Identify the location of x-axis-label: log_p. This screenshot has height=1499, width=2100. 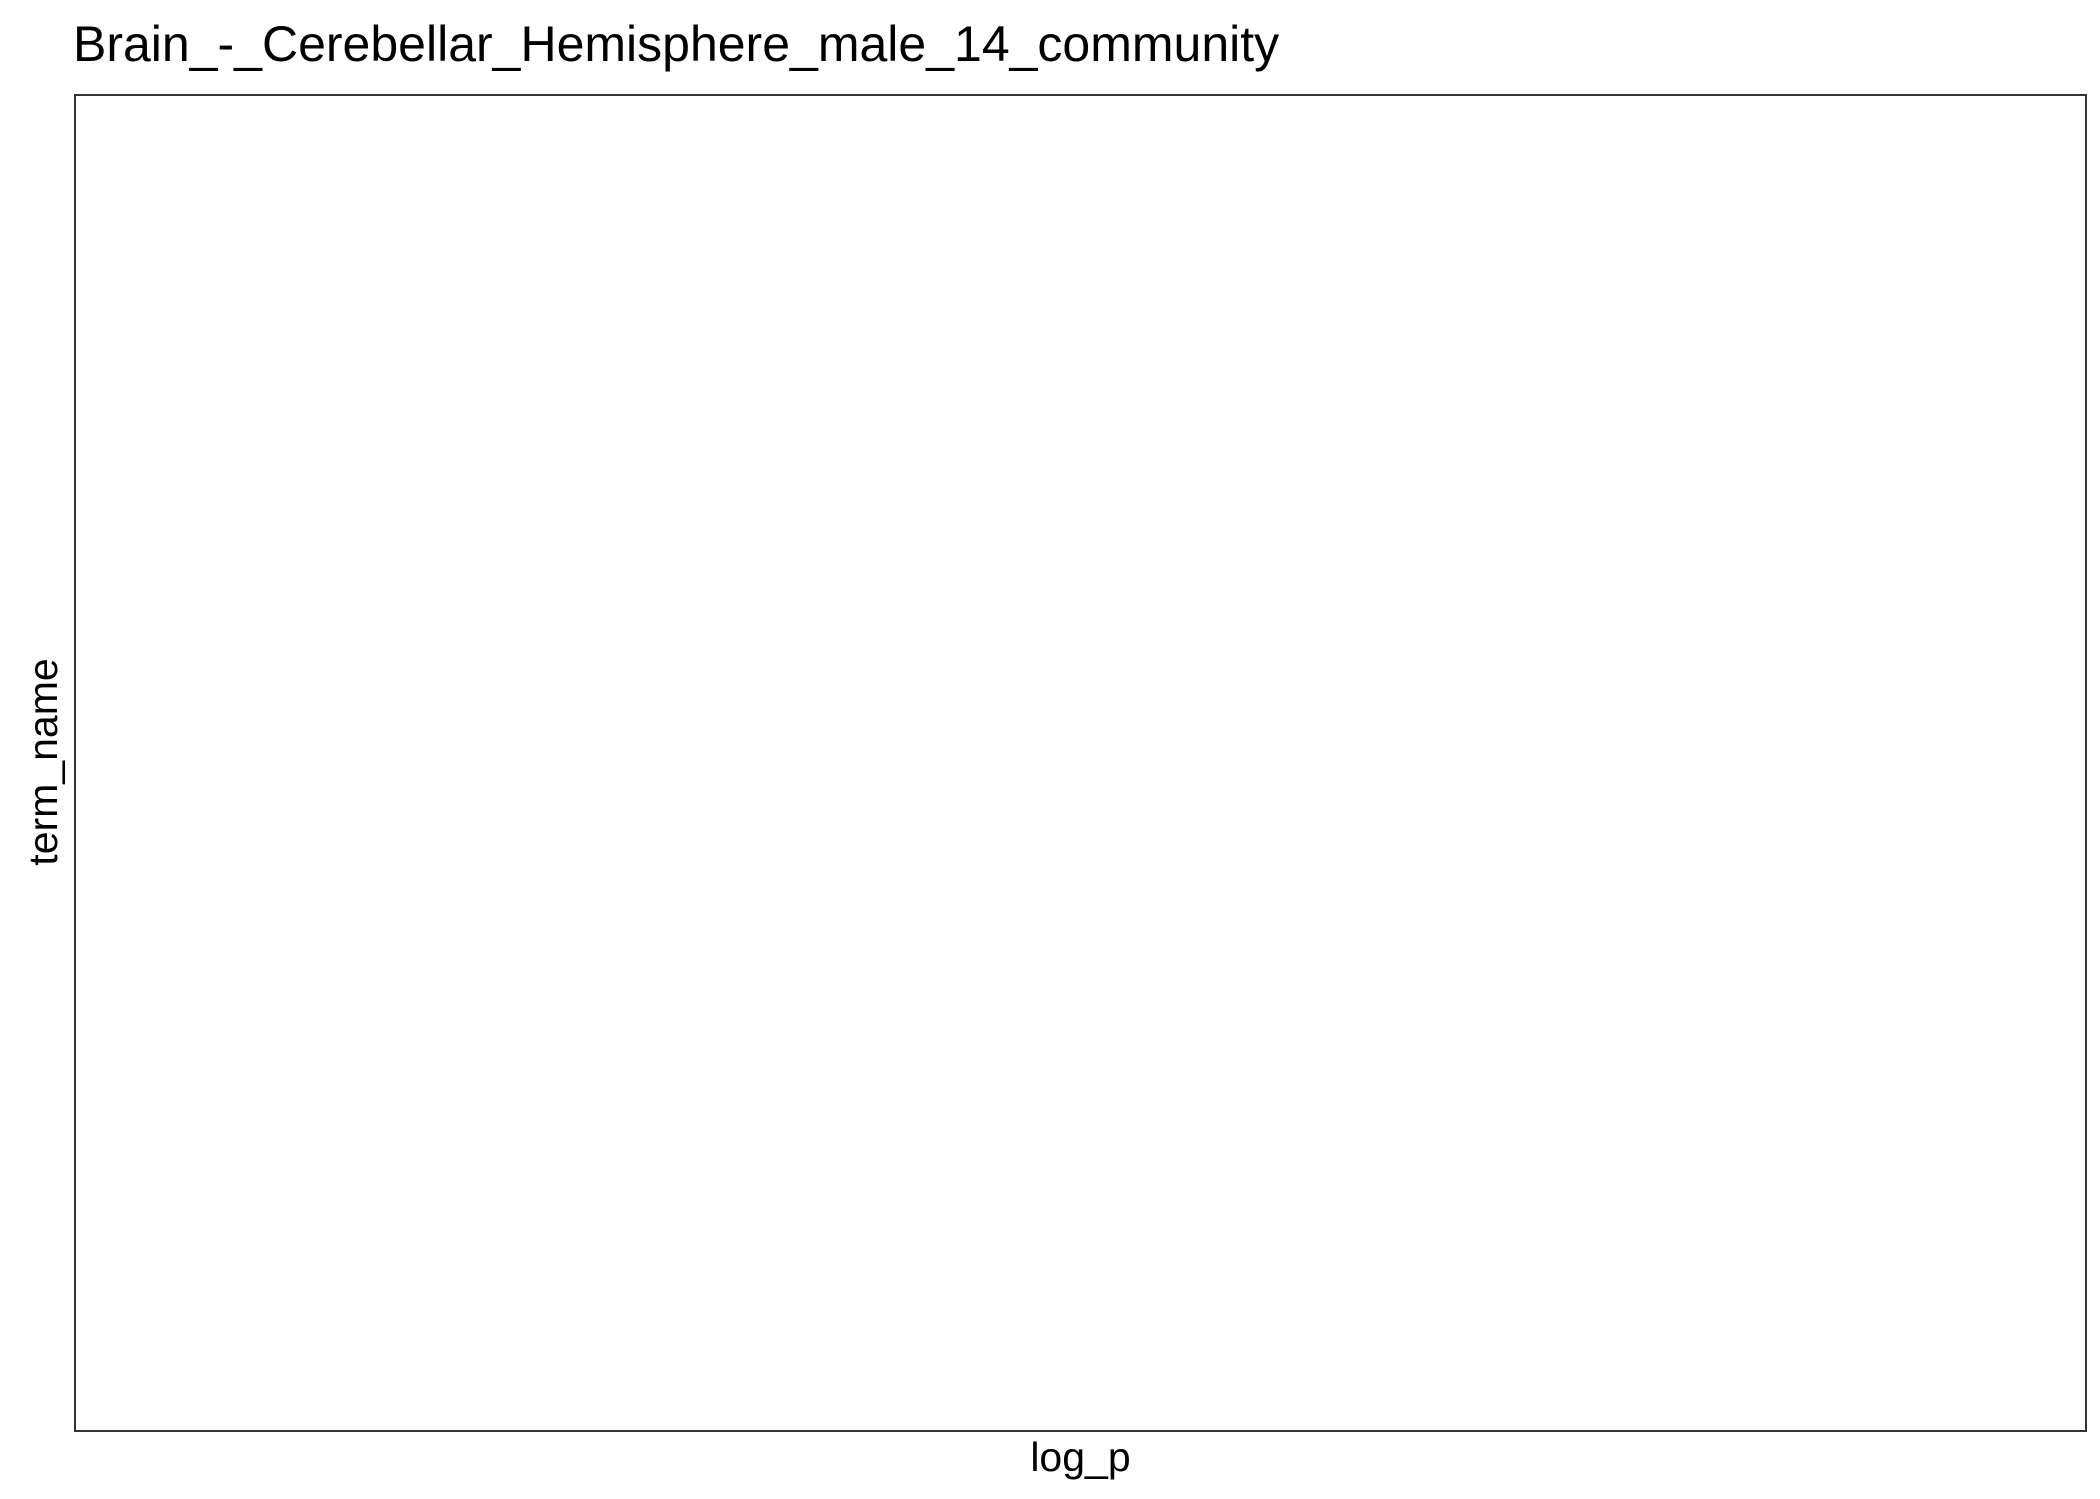
(1080, 1457).